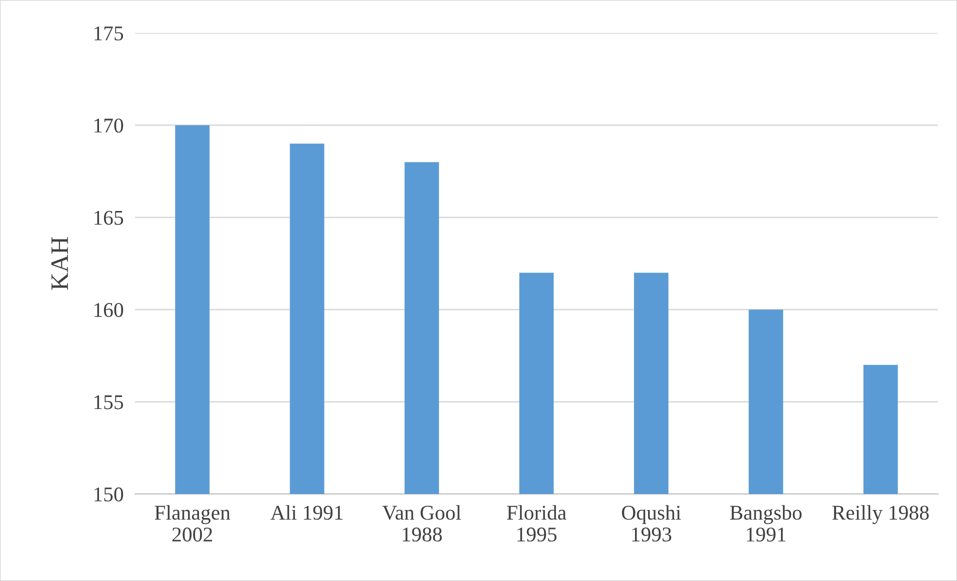 The height and width of the screenshot is (581, 957). Describe the element at coordinates (109, 217) in the screenshot. I see `y-tick-label: 165` at that location.